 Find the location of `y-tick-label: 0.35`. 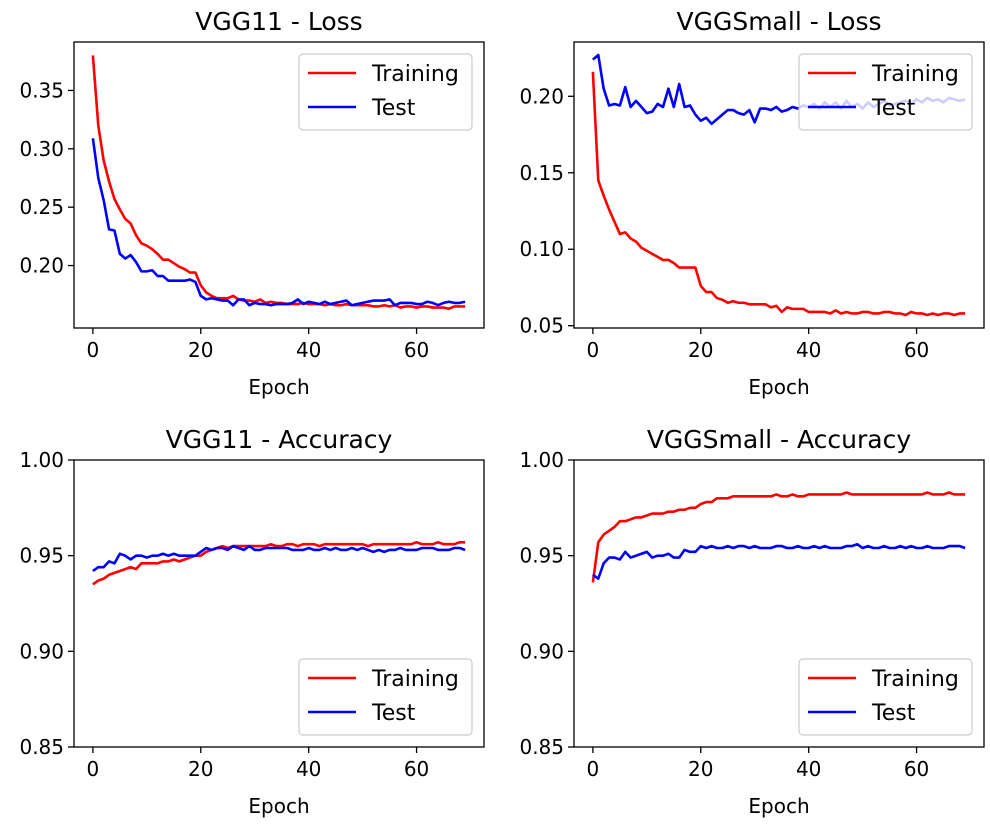

y-tick-label: 0.35 is located at coordinates (41, 90).